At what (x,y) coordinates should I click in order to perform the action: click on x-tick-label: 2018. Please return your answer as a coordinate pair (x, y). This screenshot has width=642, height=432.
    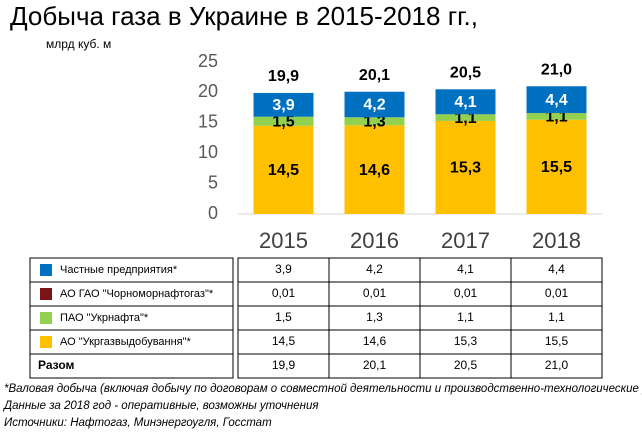
    Looking at the image, I should click on (556, 240).